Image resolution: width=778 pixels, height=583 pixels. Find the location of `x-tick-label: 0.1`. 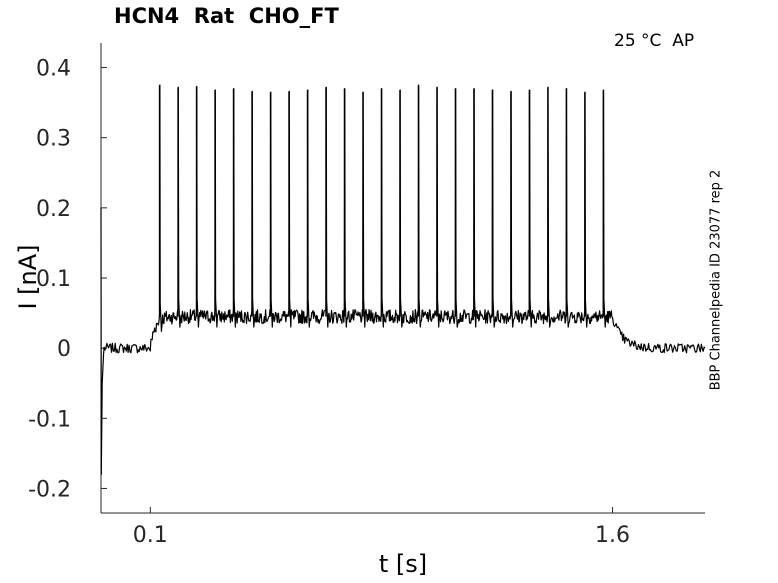

x-tick-label: 0.1 is located at coordinates (150, 535).